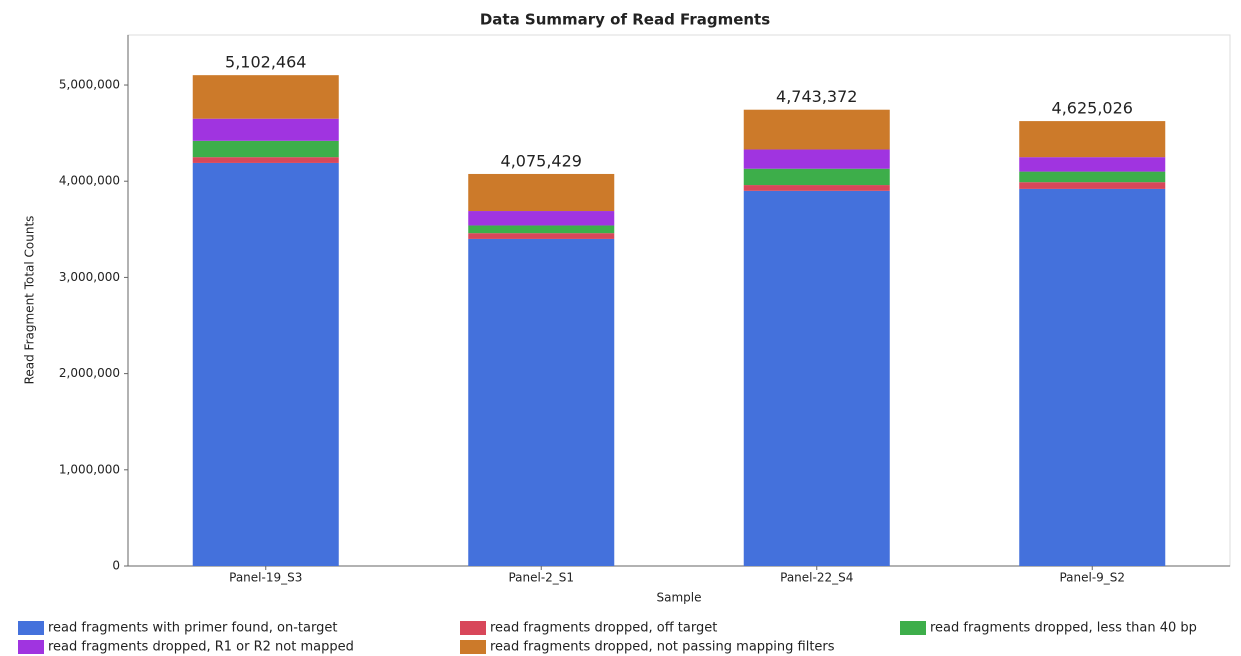 The height and width of the screenshot is (656, 1241). What do you see at coordinates (89, 277) in the screenshot?
I see `y-tick-label: 3,000,000` at bounding box center [89, 277].